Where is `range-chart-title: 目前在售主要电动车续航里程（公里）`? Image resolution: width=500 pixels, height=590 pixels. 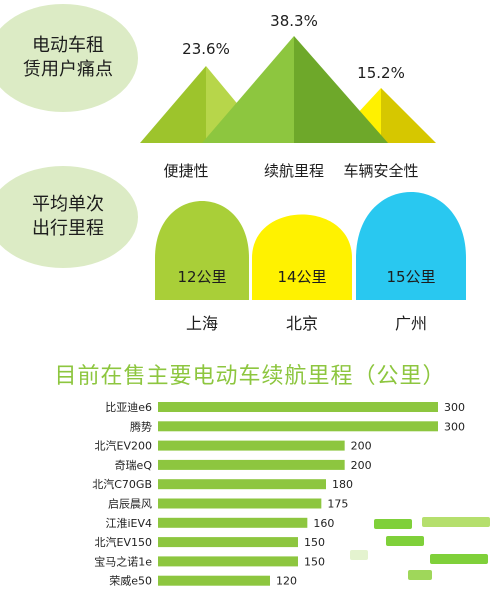 range-chart-title: 目前在售主要电动车续航里程（公里） is located at coordinates (250, 376).